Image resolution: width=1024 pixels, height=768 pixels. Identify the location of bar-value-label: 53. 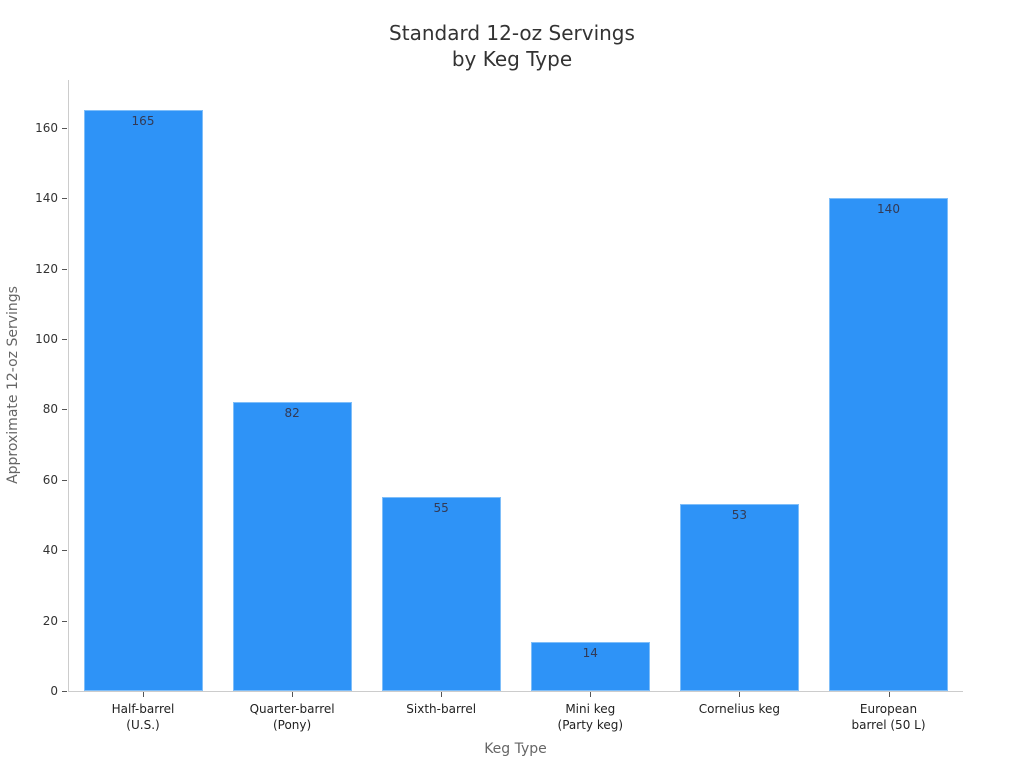
(739, 515).